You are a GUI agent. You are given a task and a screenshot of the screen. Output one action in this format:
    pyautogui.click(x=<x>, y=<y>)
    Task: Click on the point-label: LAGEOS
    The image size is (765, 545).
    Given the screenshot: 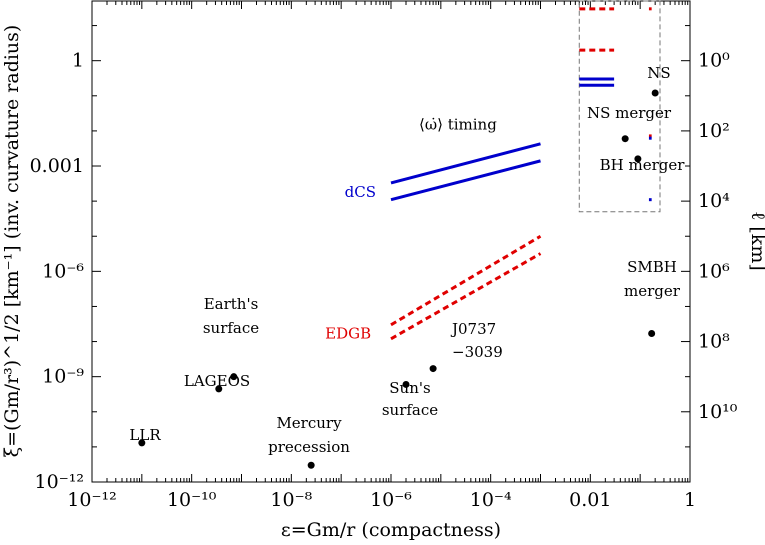 What is the action you would take?
    pyautogui.click(x=217, y=381)
    